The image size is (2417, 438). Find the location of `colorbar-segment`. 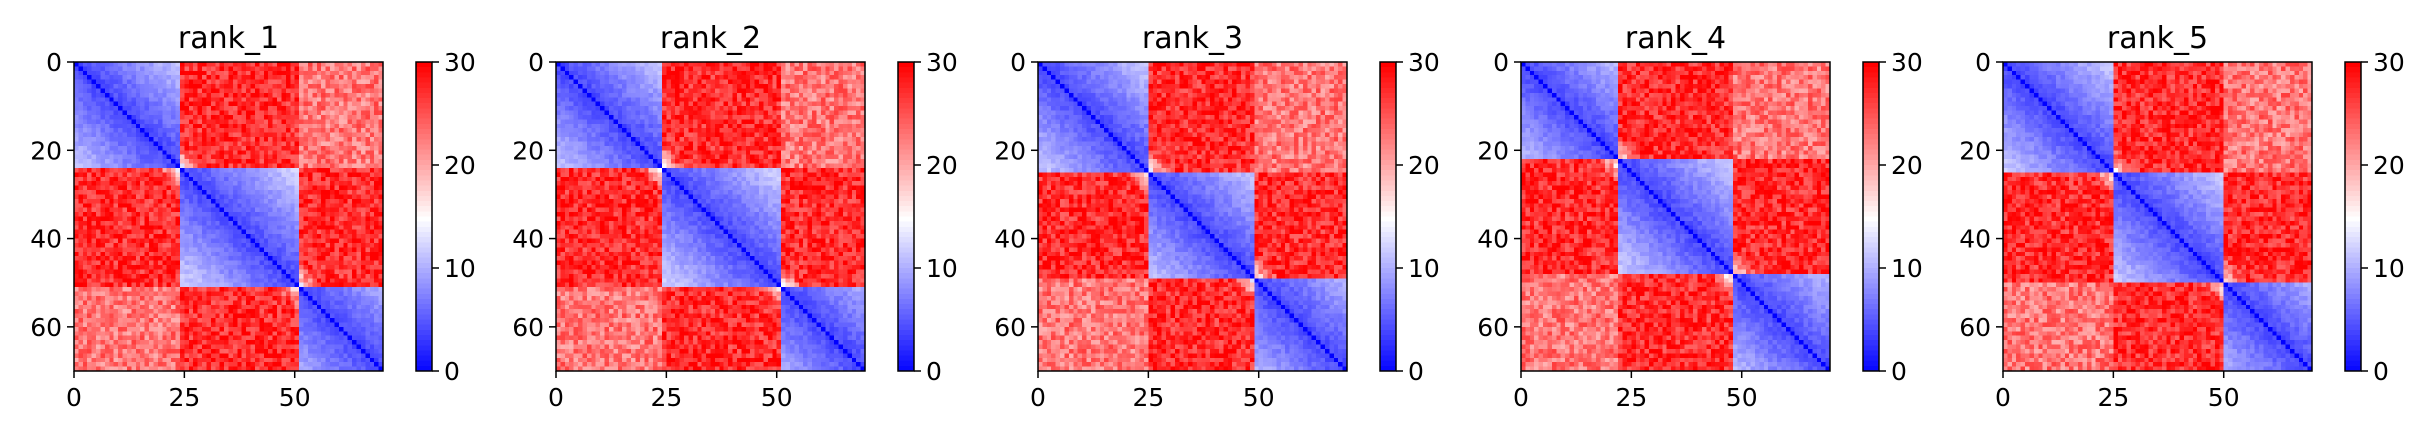

colorbar-segment is located at coordinates (424, 286).